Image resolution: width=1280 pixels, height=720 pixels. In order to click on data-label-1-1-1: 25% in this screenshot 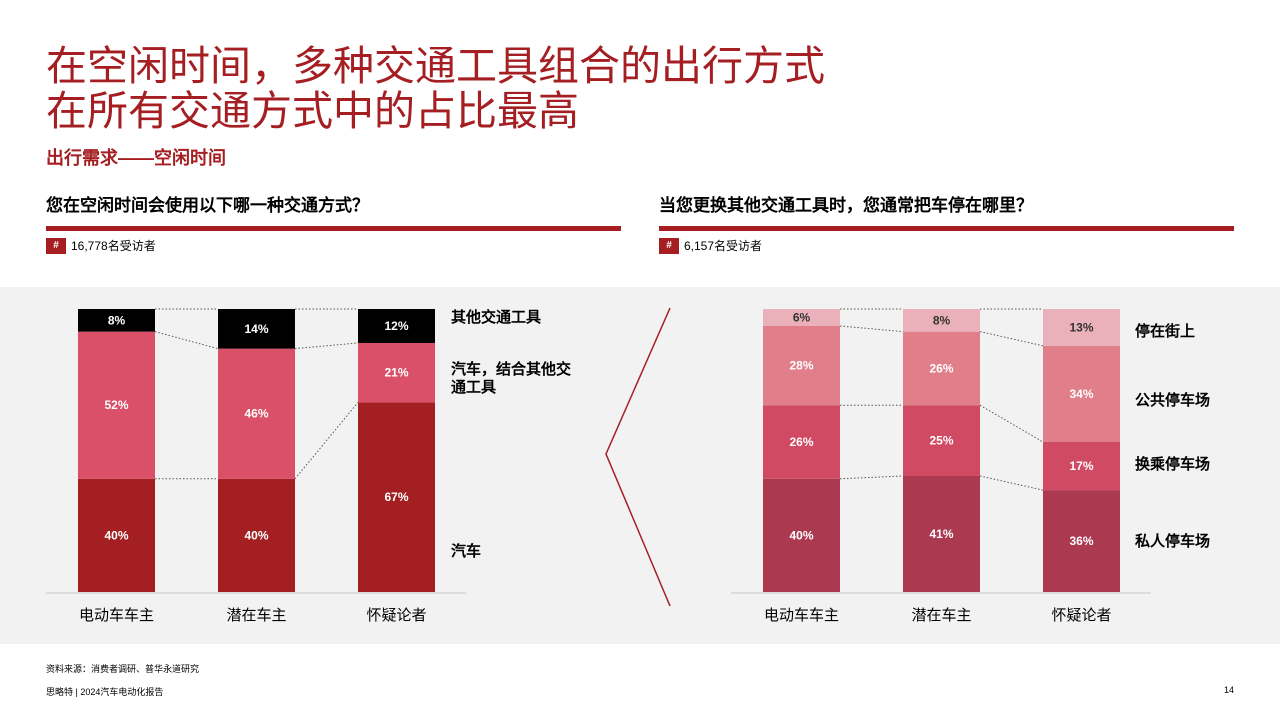, I will do `click(941, 441)`.